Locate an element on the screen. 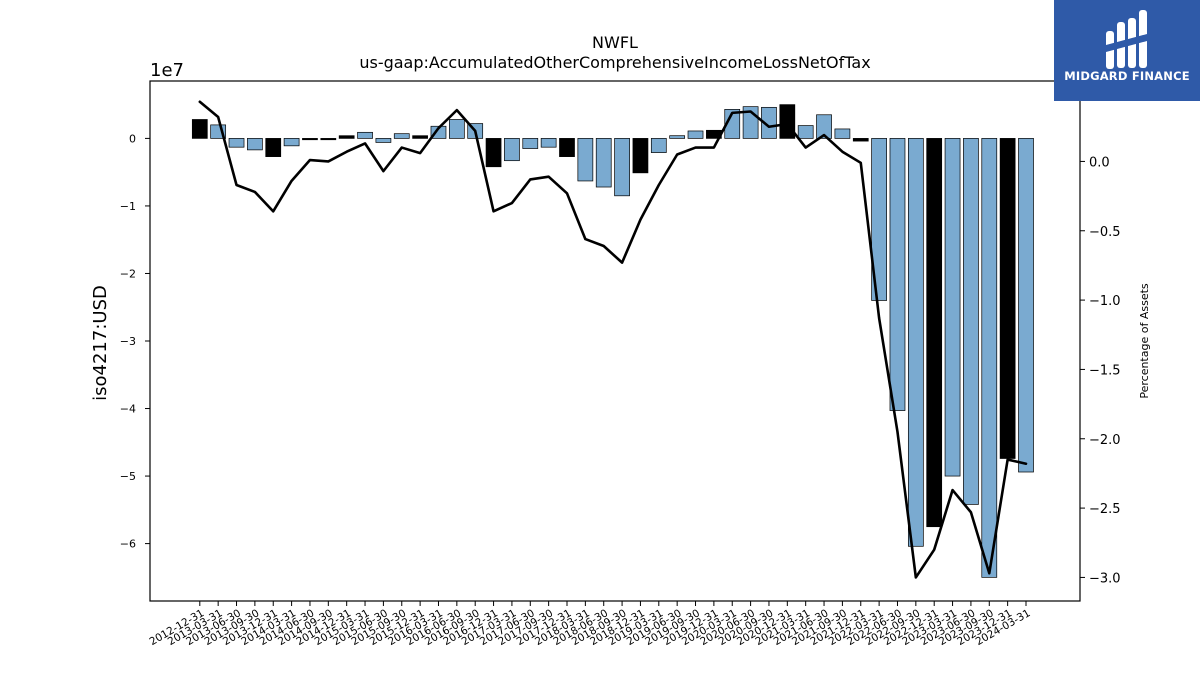 This screenshot has height=679, width=1200. chart-title: NWFL is located at coordinates (615, 42).